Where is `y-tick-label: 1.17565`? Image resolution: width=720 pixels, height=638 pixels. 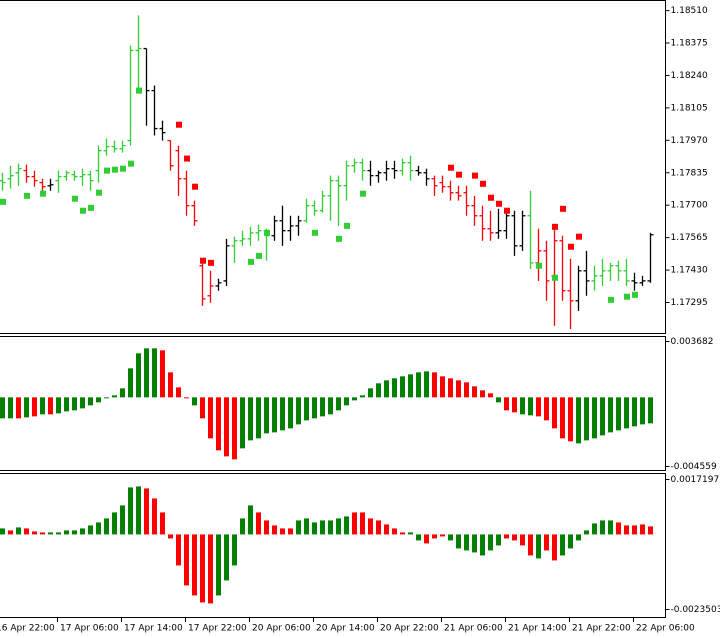
y-tick-label: 1.17565 is located at coordinates (689, 238).